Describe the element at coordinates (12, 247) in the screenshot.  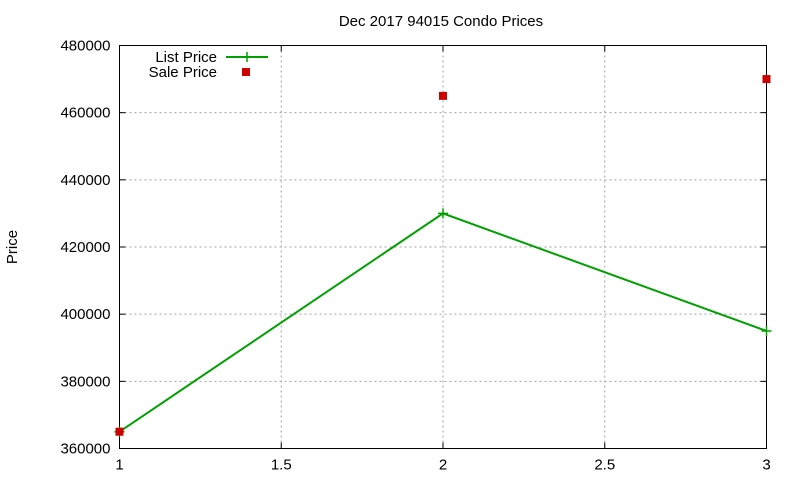
I see `y-axis-label: Price` at that location.